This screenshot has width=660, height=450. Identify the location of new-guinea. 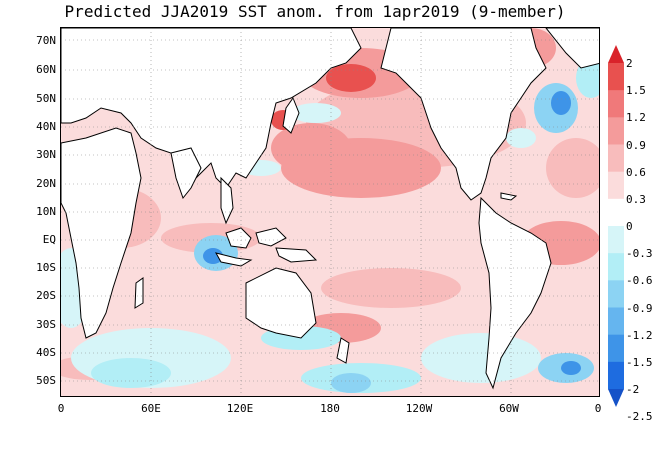
(296, 255).